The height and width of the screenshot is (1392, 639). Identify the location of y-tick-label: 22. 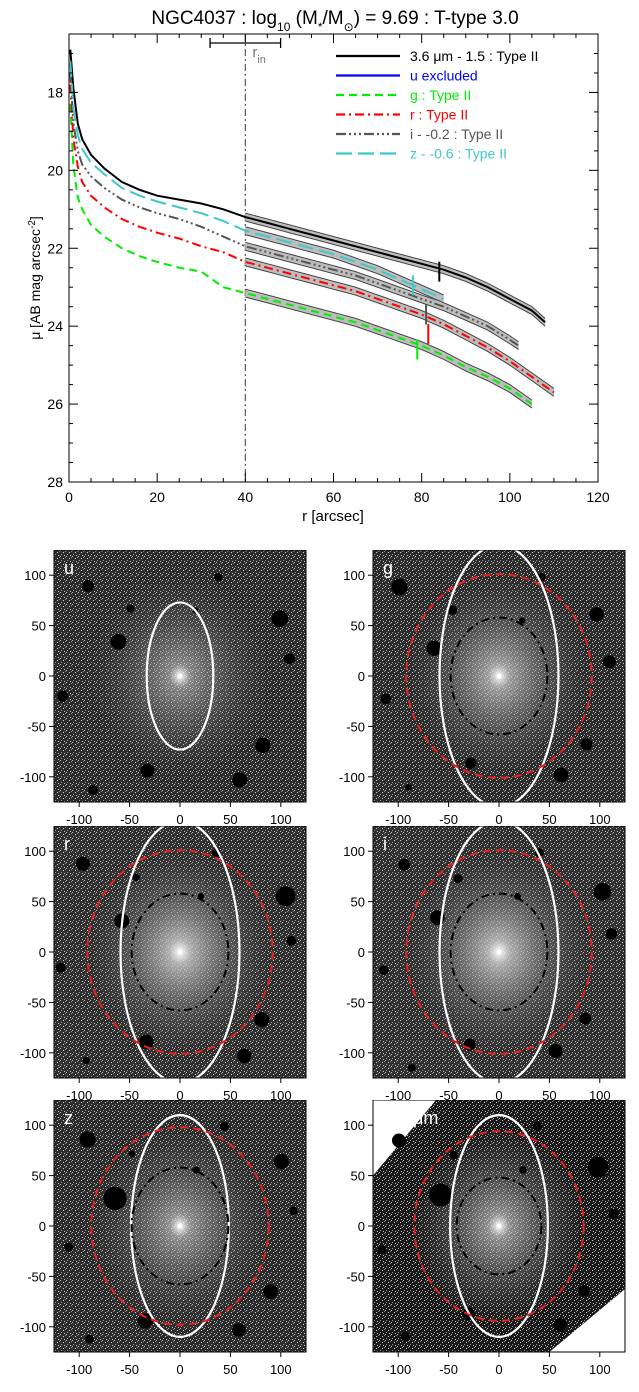
(55, 248).